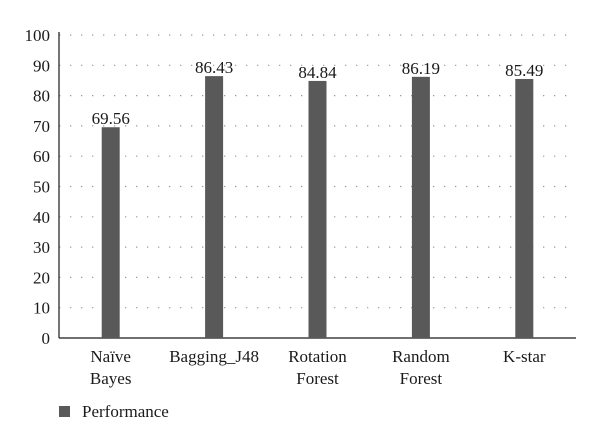  What do you see at coordinates (214, 67) in the screenshot?
I see `data-label: 86.43` at bounding box center [214, 67].